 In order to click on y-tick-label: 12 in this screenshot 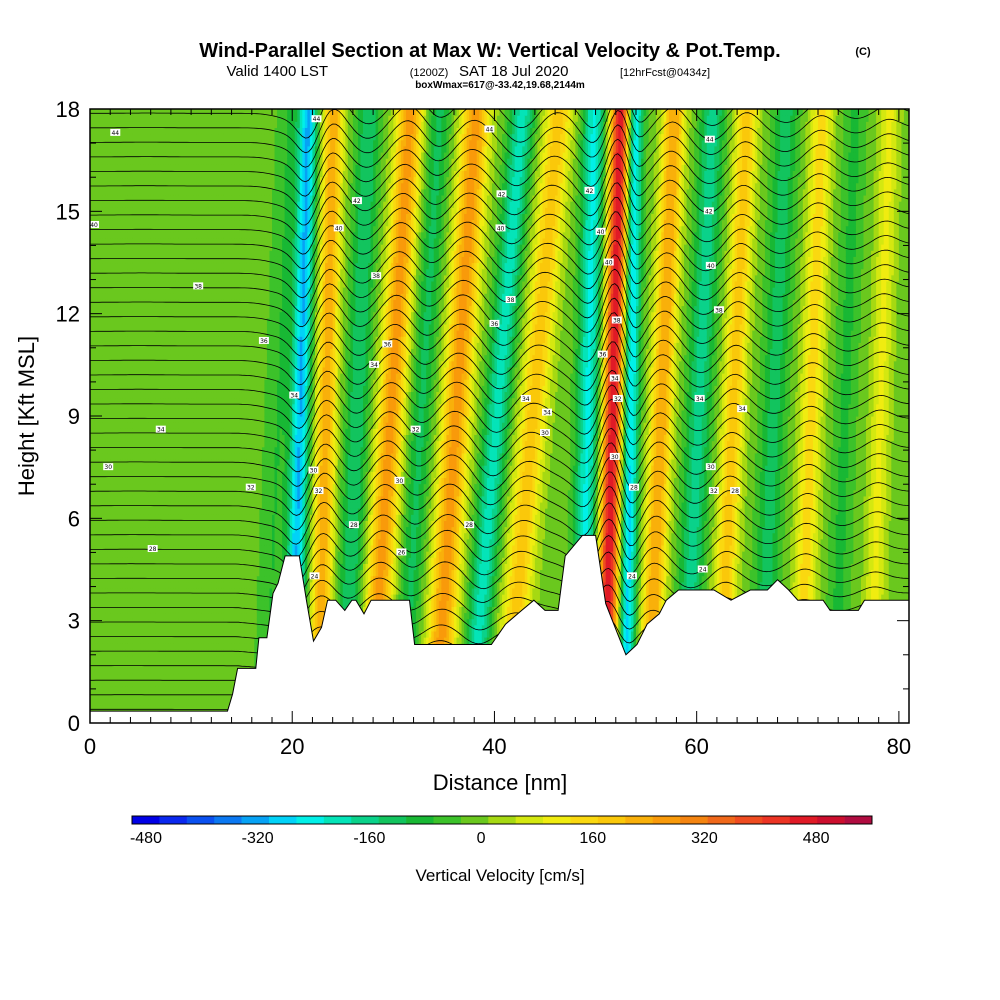, I will do `click(68, 314)`.